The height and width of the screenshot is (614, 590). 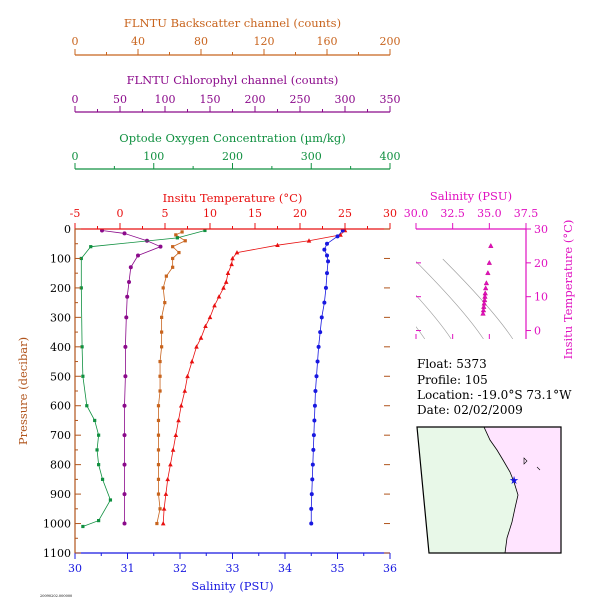 What do you see at coordinates (138, 41) in the screenshot?
I see `backscatter-axis-tick-label: 40` at bounding box center [138, 41].